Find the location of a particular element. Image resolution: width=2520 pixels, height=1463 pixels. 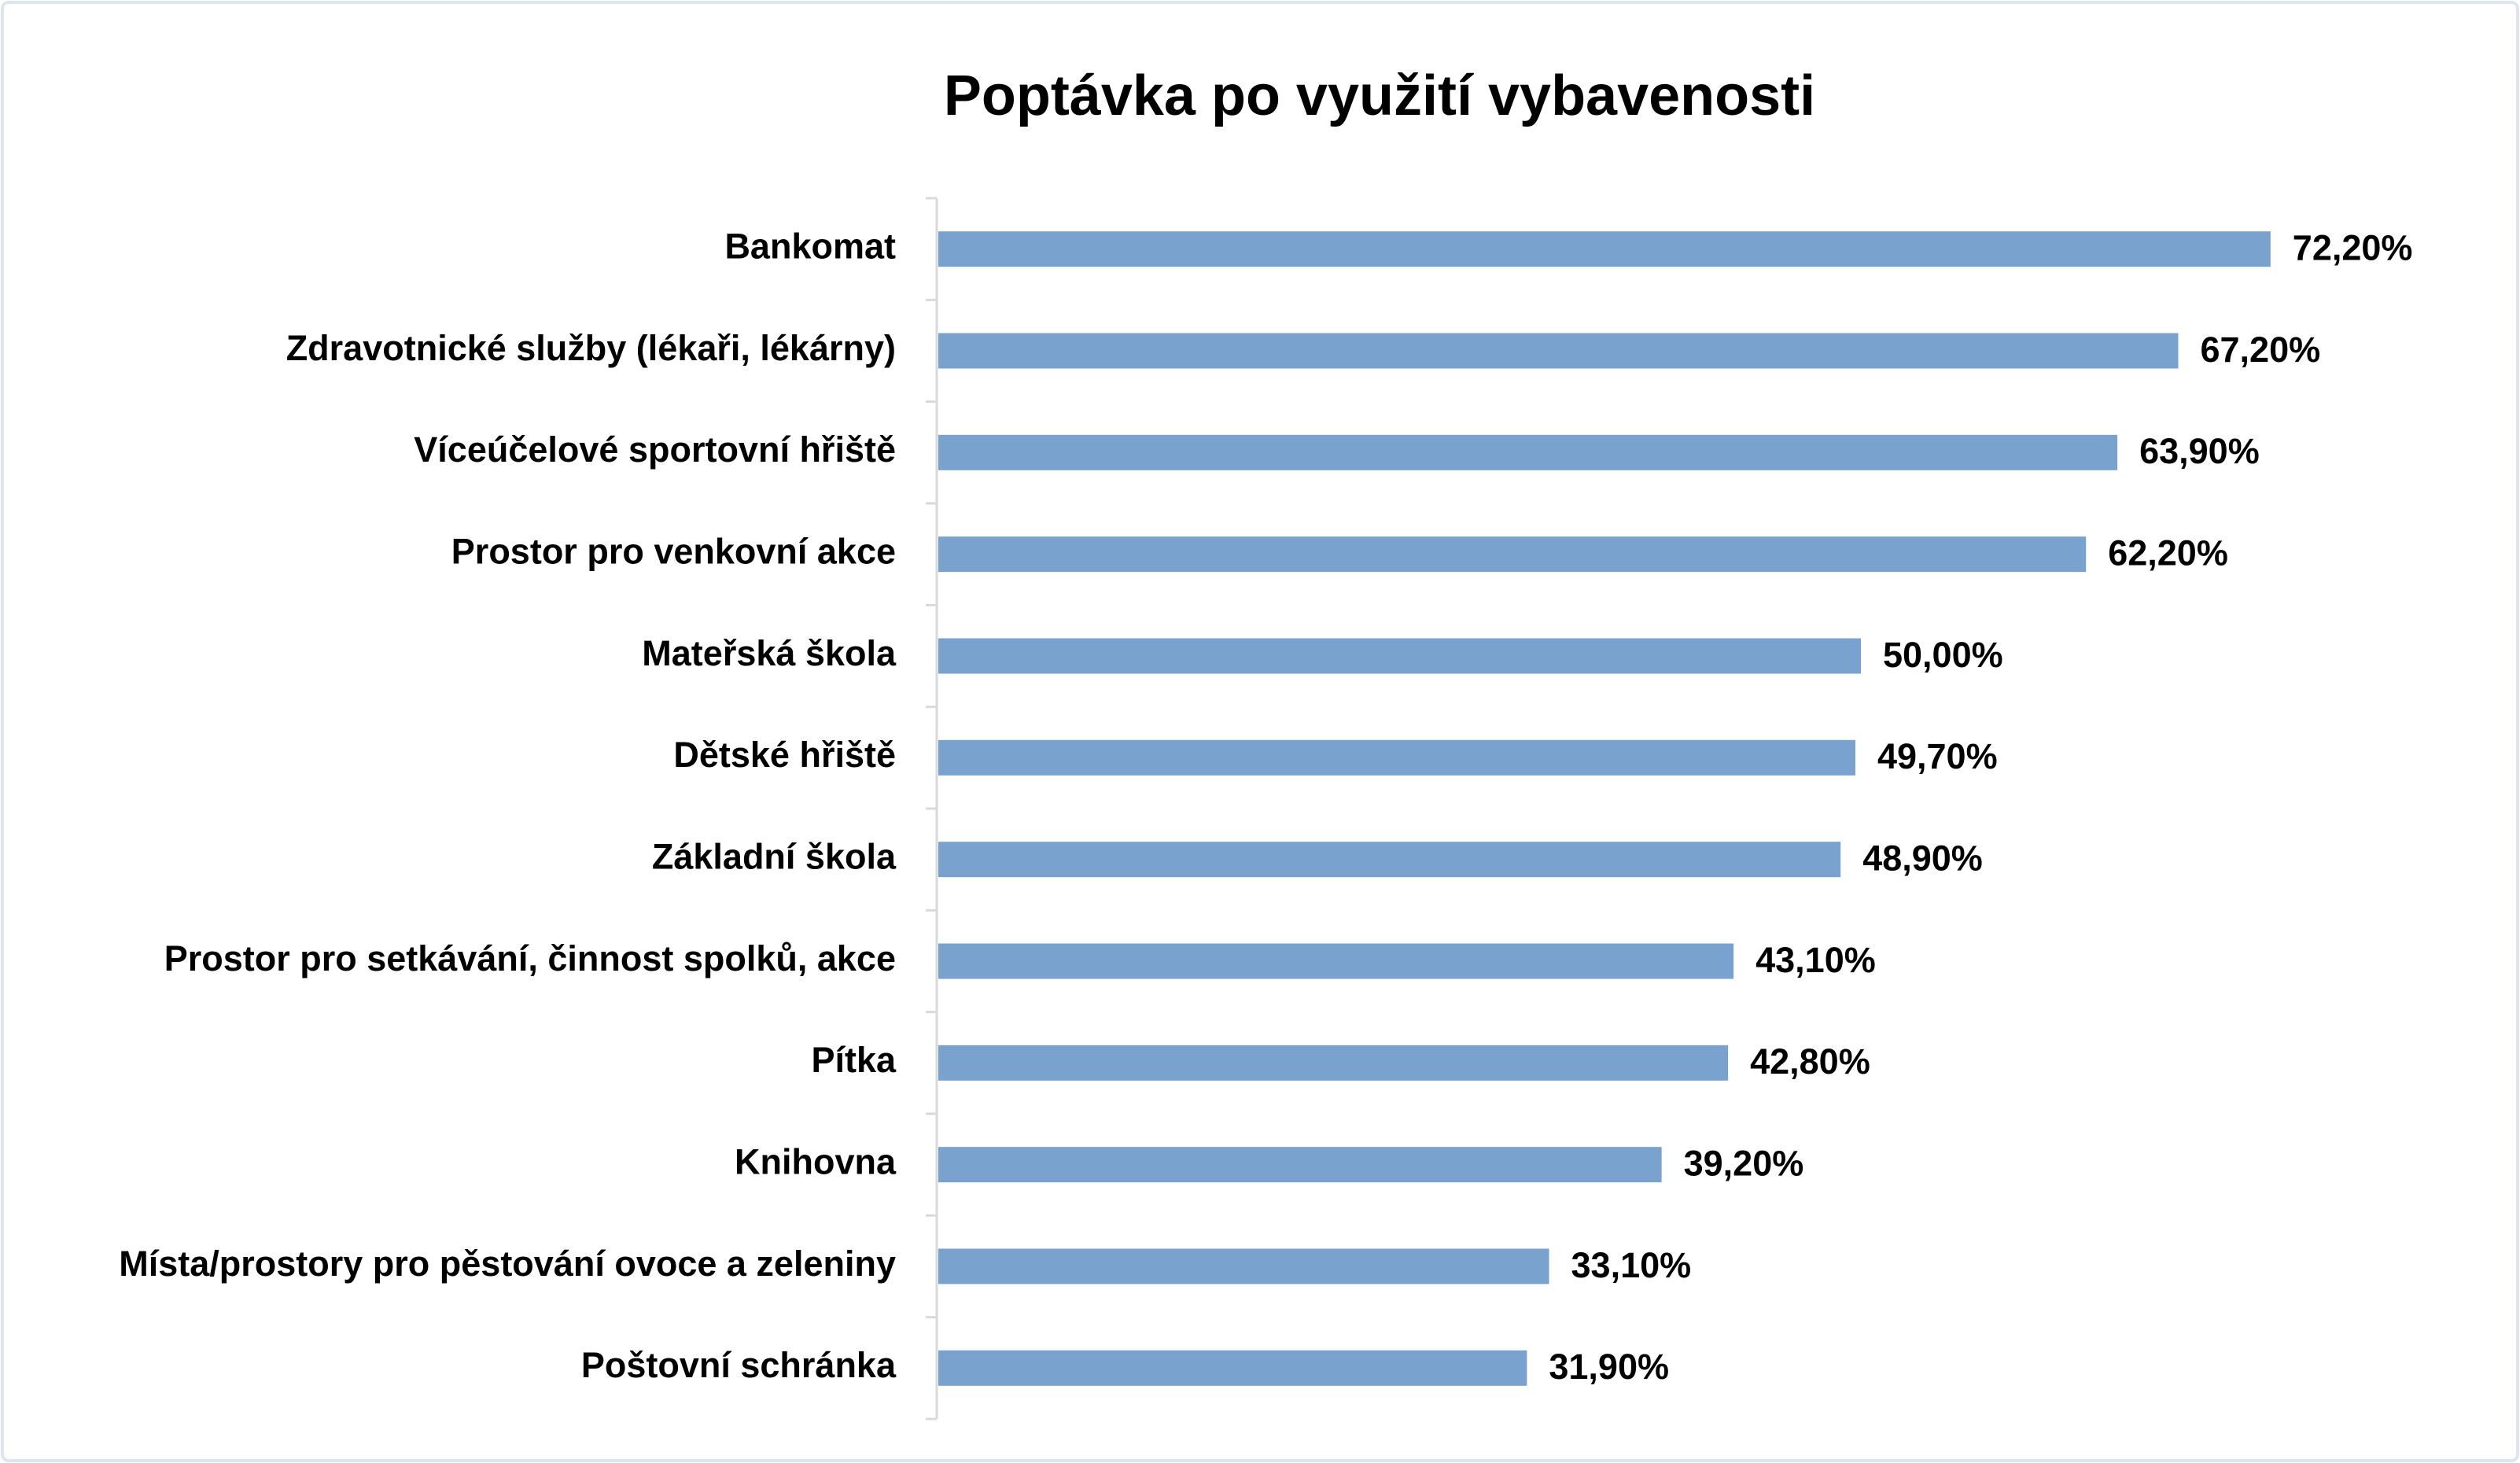

data-label: 62,20% is located at coordinates (2168, 553).